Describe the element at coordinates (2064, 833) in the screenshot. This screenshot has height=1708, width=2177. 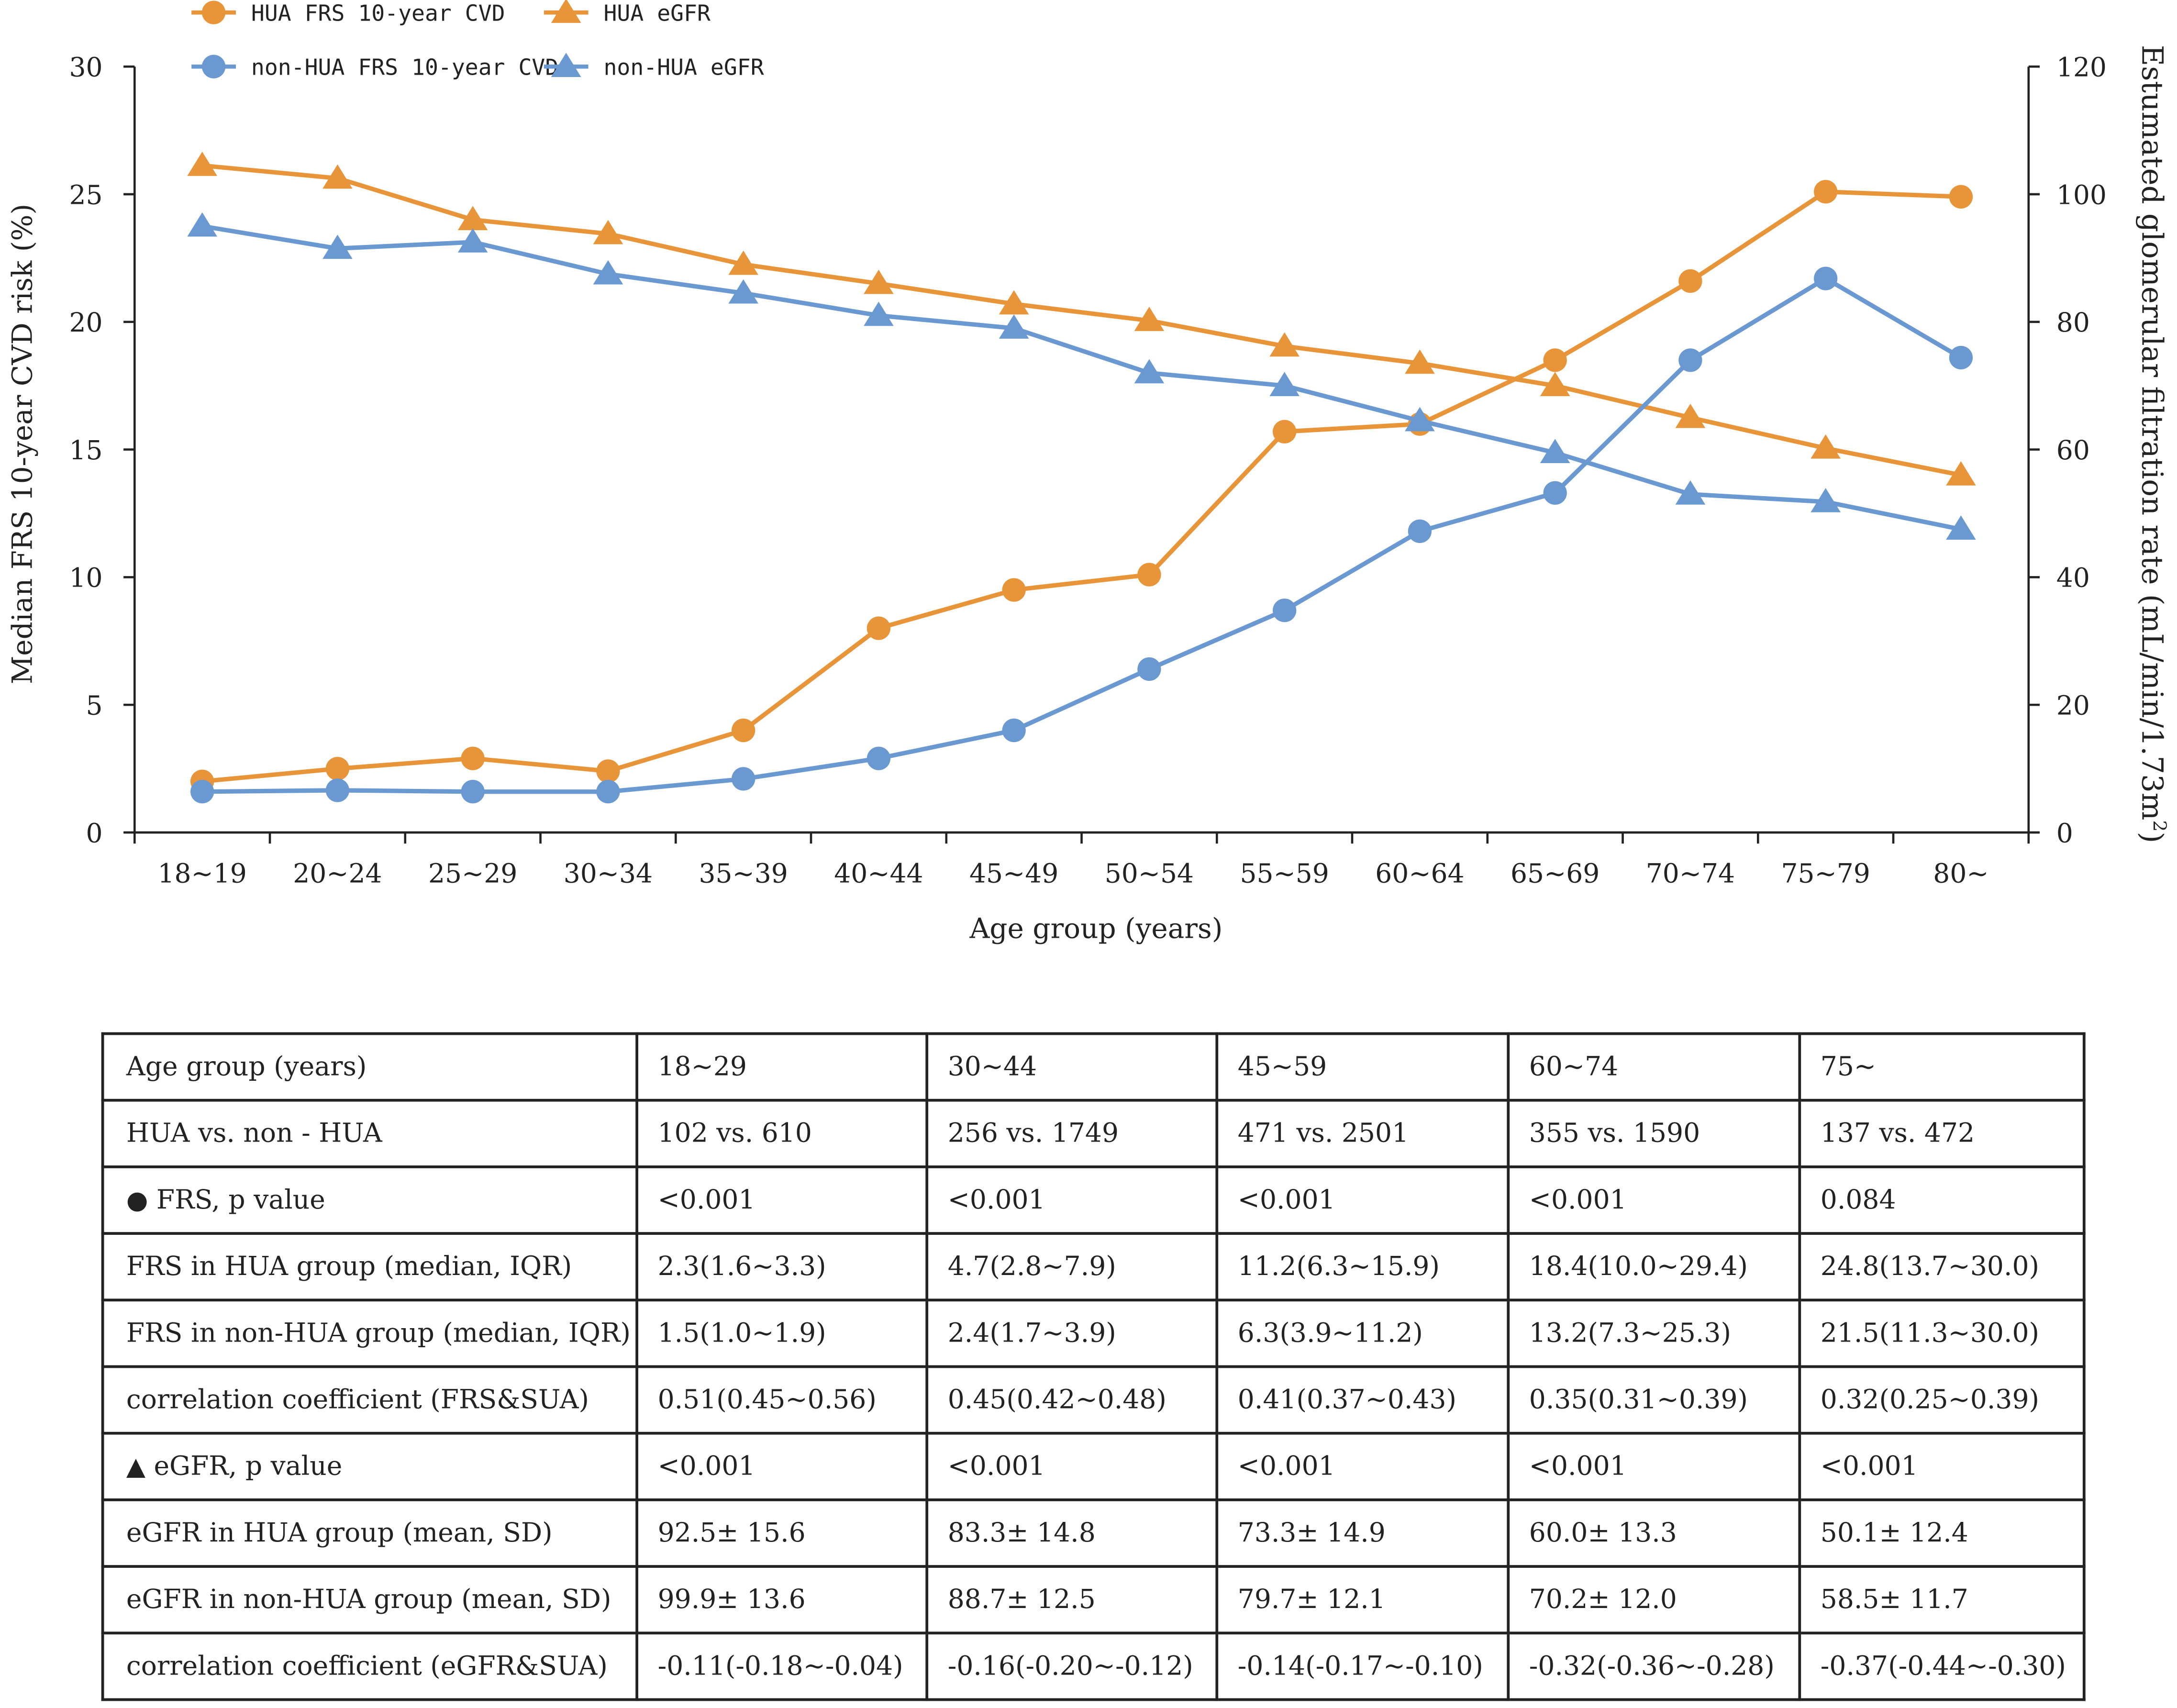
I see `right-y-tick-label: 0` at that location.